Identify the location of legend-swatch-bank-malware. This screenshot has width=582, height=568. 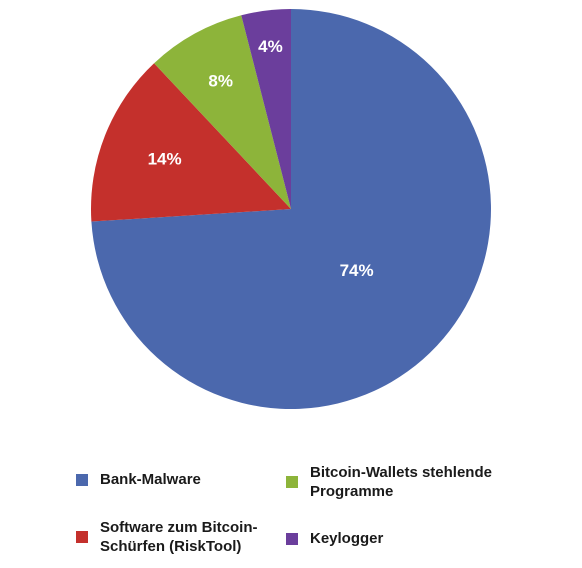
(82, 479).